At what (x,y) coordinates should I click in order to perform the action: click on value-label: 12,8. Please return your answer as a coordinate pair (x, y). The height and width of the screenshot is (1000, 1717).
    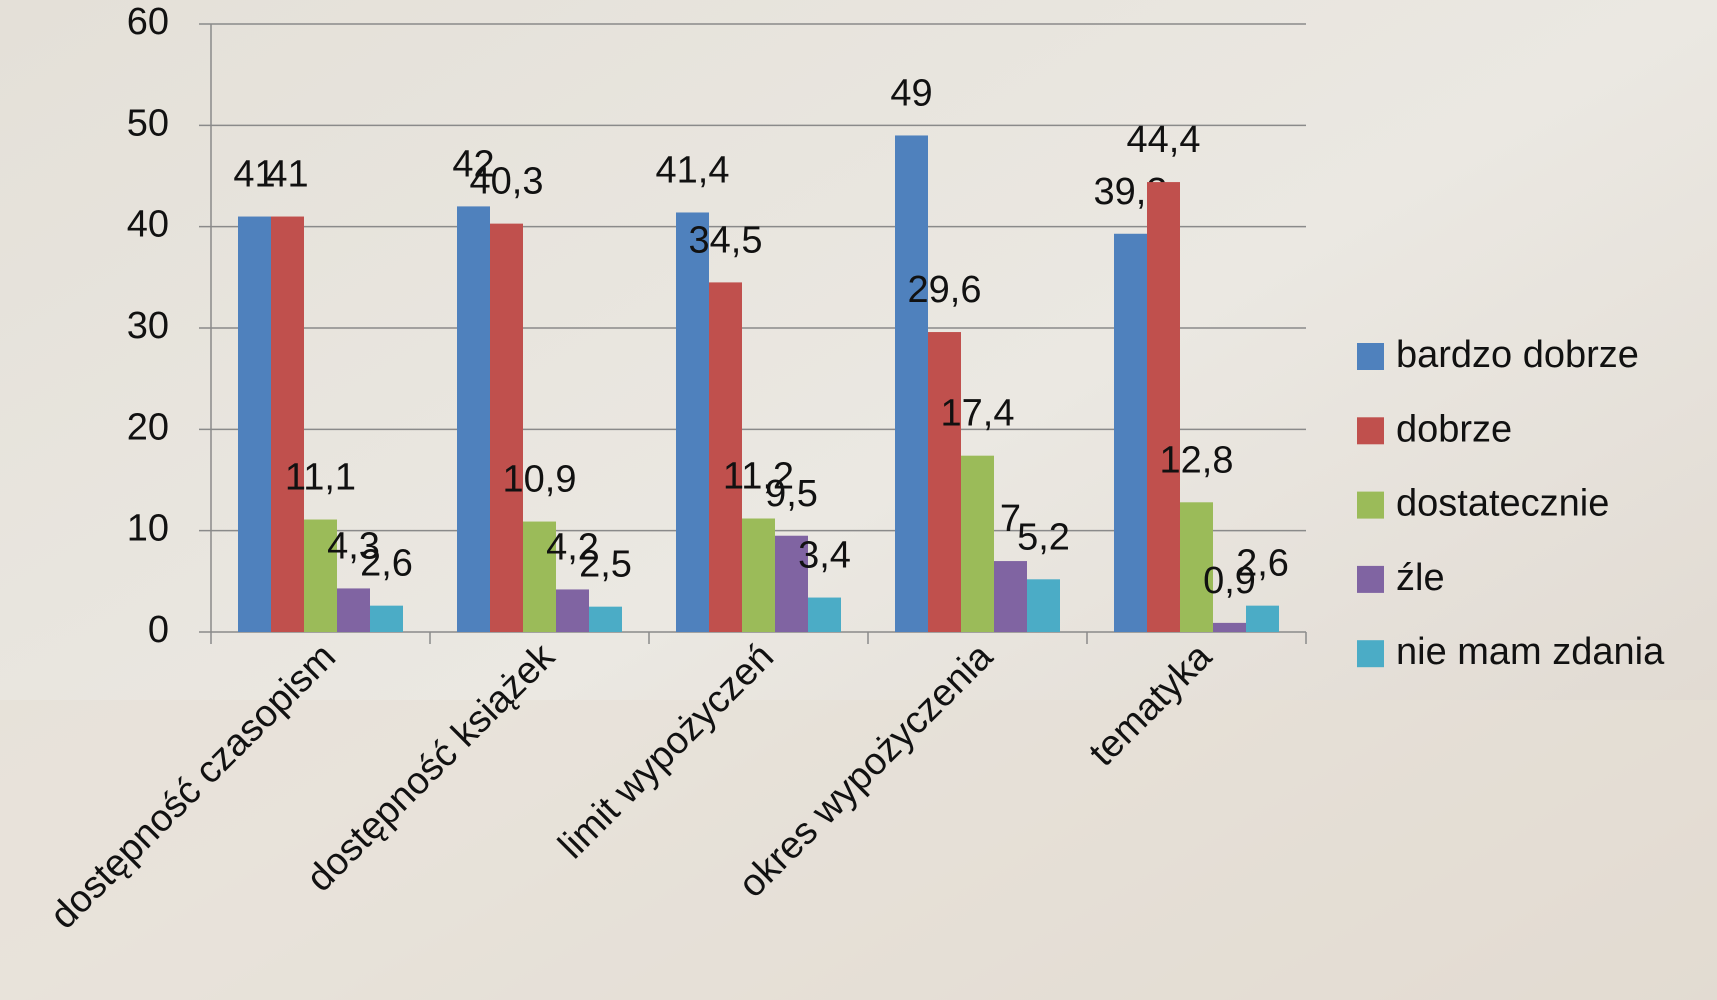
    Looking at the image, I should click on (1197, 460).